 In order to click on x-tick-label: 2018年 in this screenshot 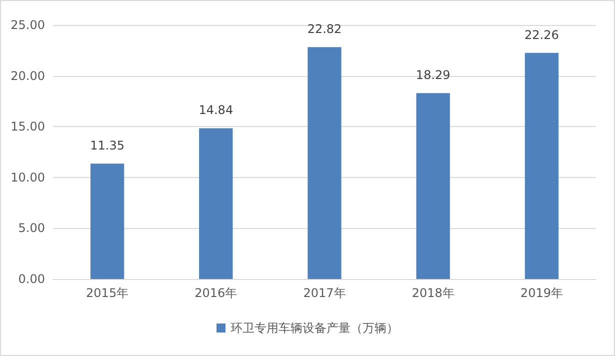, I will do `click(433, 293)`.